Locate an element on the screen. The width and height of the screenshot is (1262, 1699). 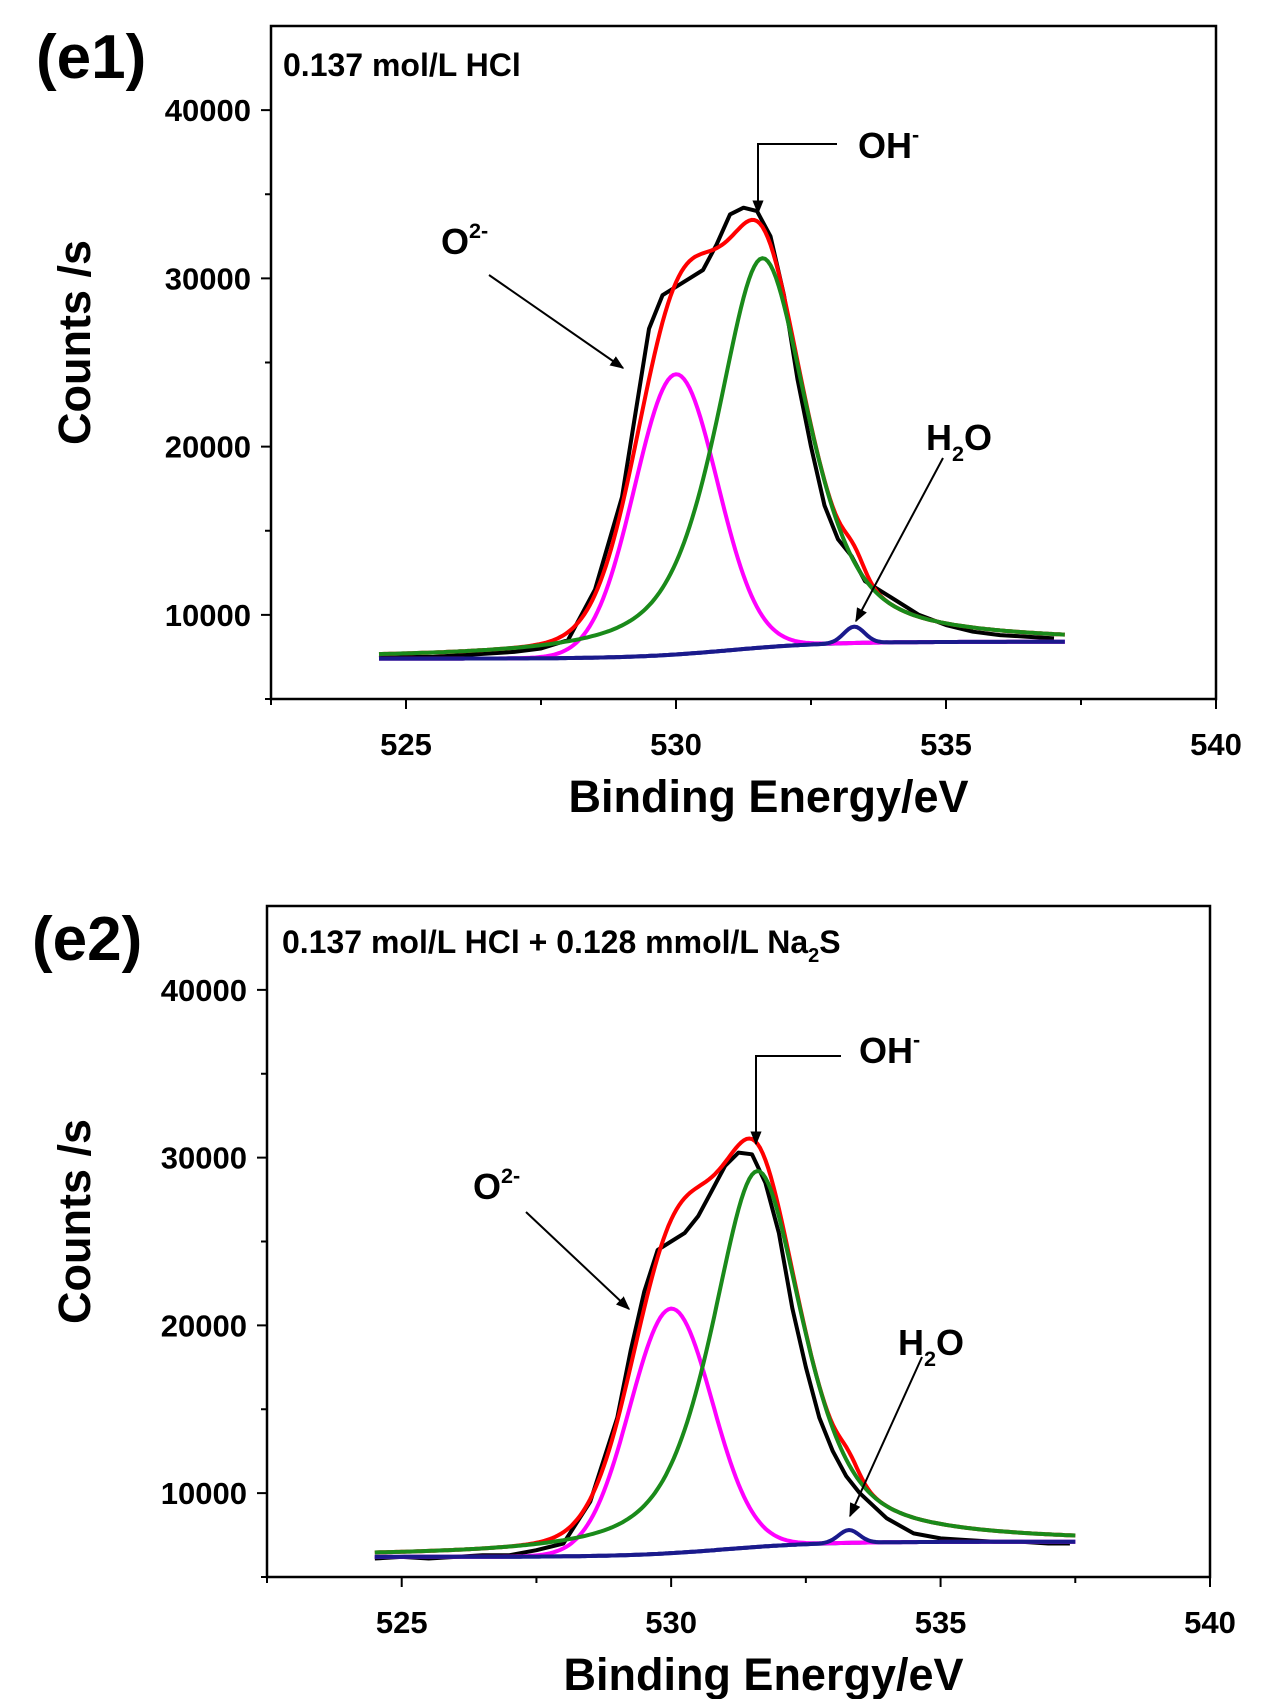
sample-label: 0.137 mol/L HCl + 0.128 mmol/L Na2S is located at coordinates (561, 945).